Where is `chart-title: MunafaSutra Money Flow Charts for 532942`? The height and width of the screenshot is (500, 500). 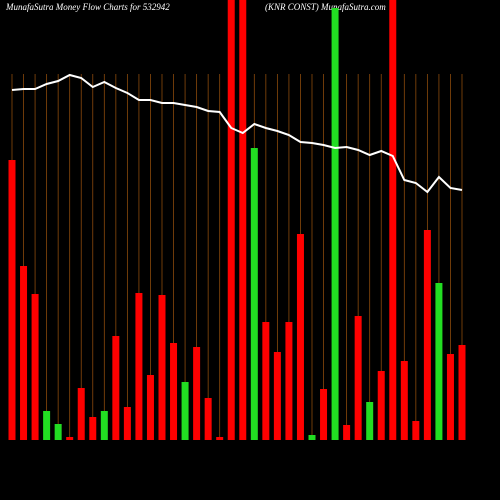 chart-title: MunafaSutra Money Flow Charts for 532942 is located at coordinates (87, 7).